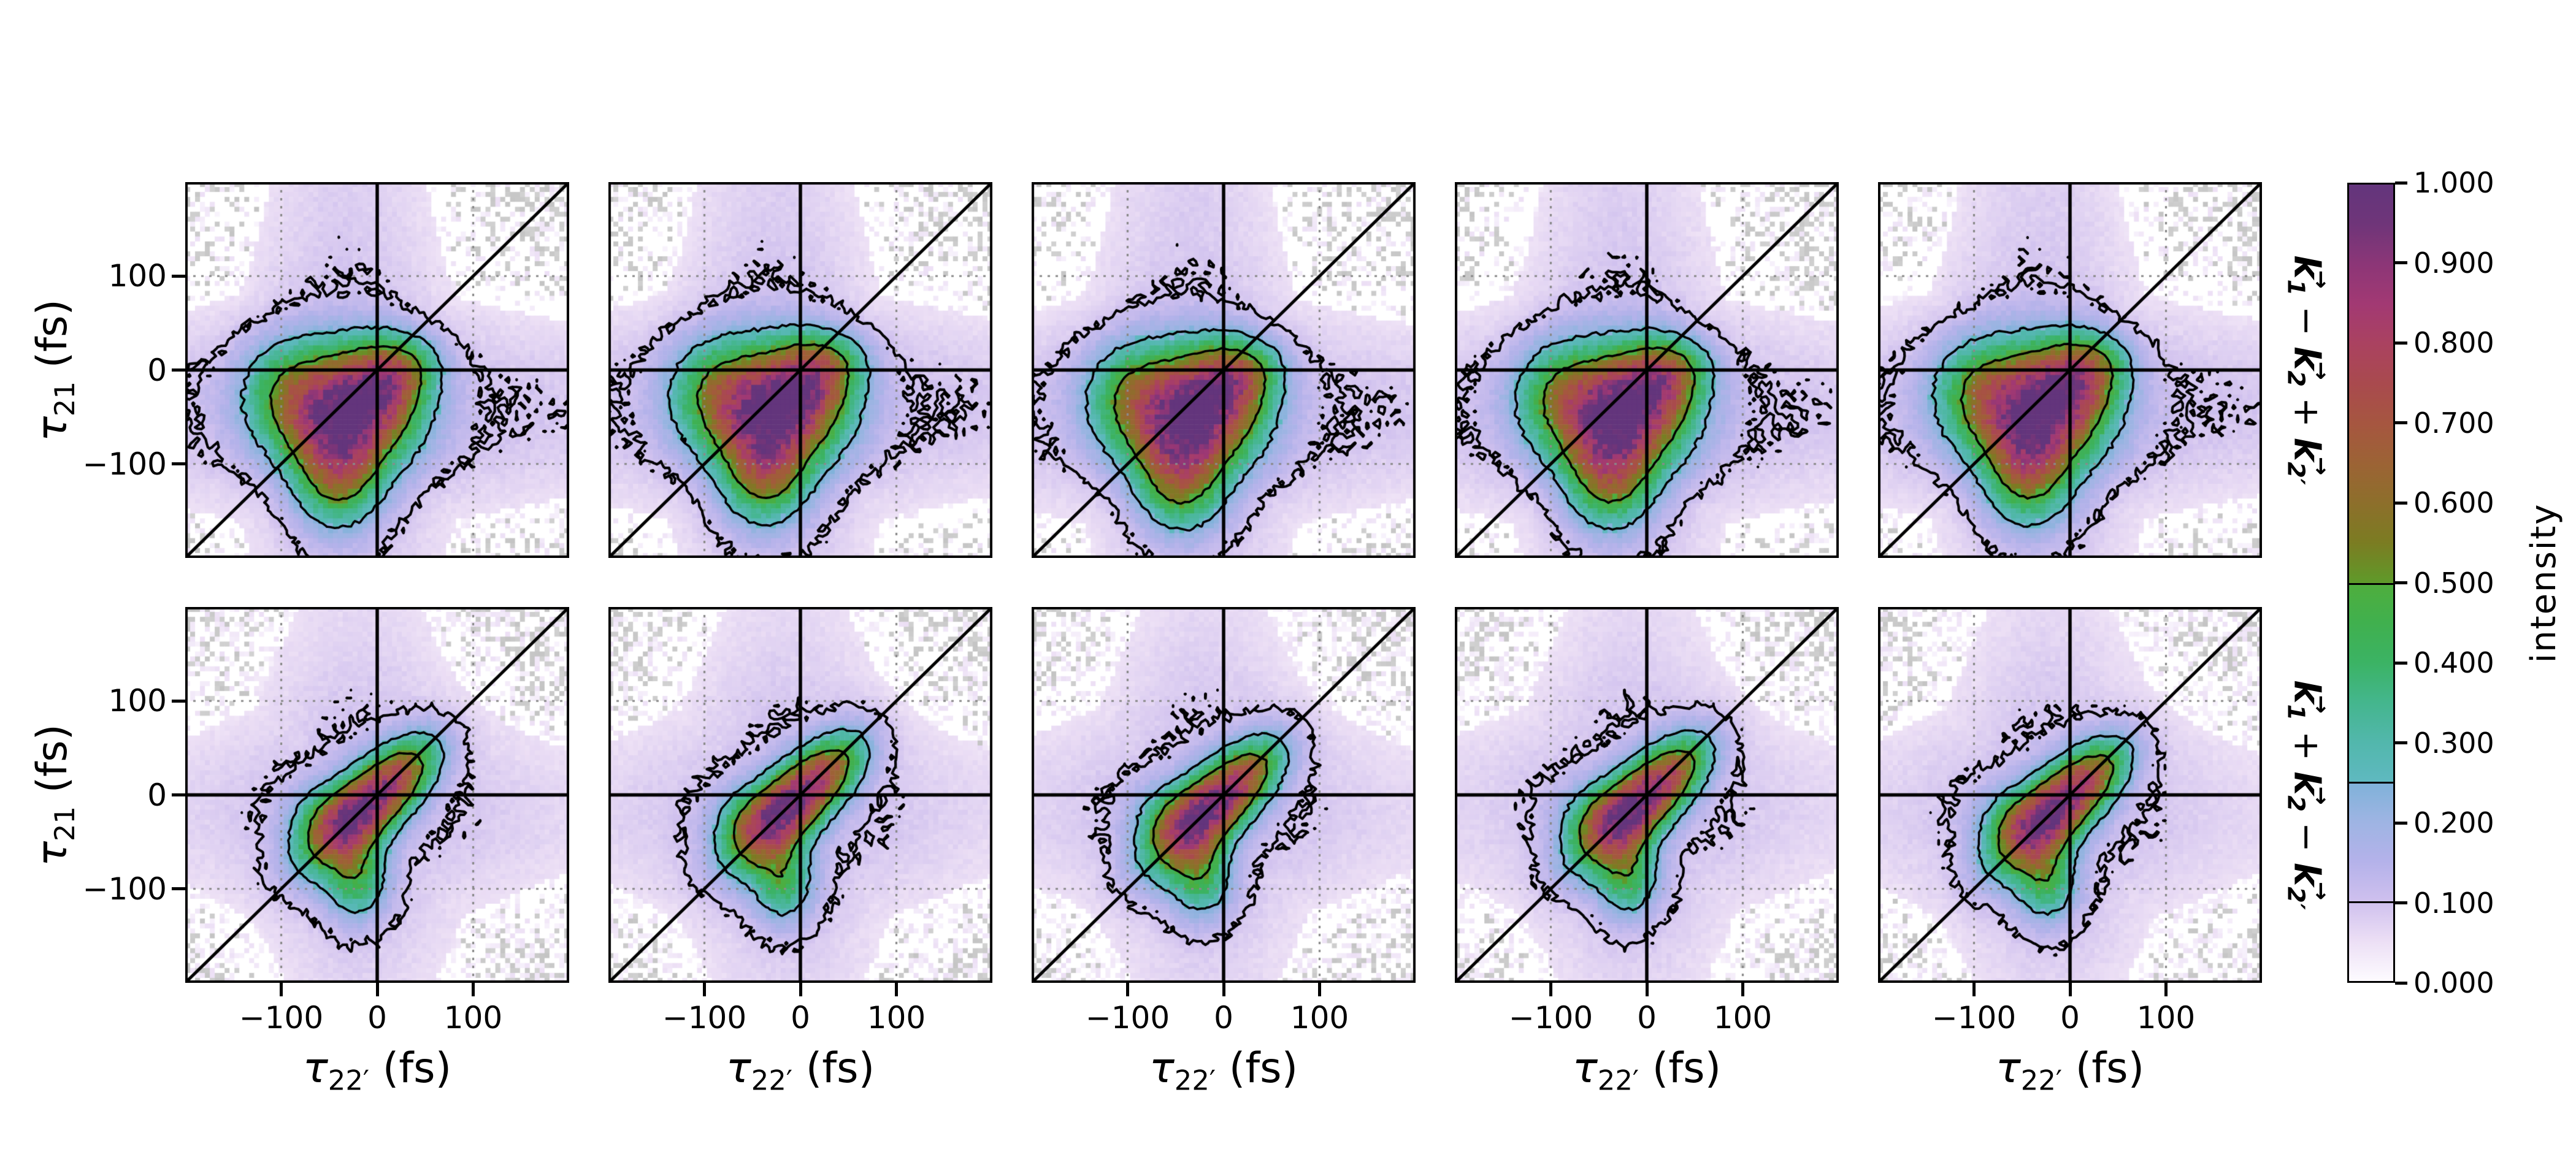 This screenshot has width=2576, height=1168. Describe the element at coordinates (124, 889) in the screenshot. I see `y-tick-label-row1-2: −100` at that location.